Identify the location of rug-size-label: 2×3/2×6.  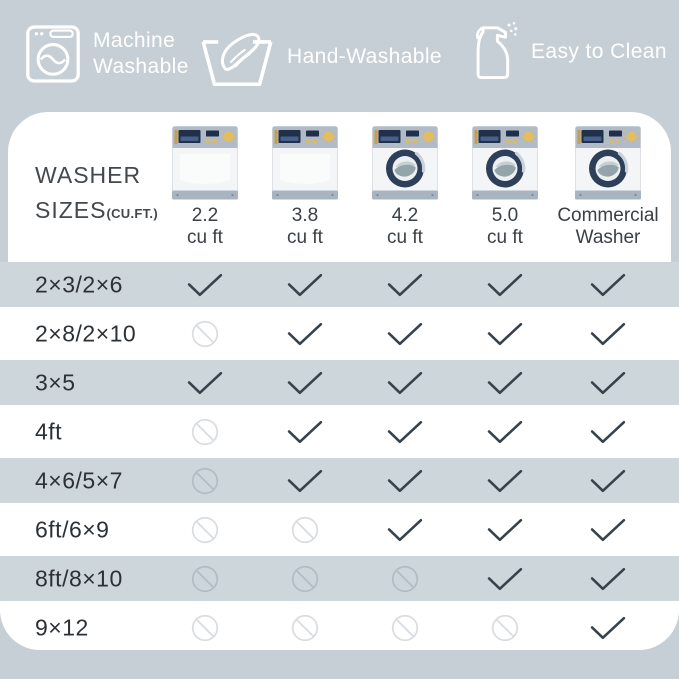
(79, 284).